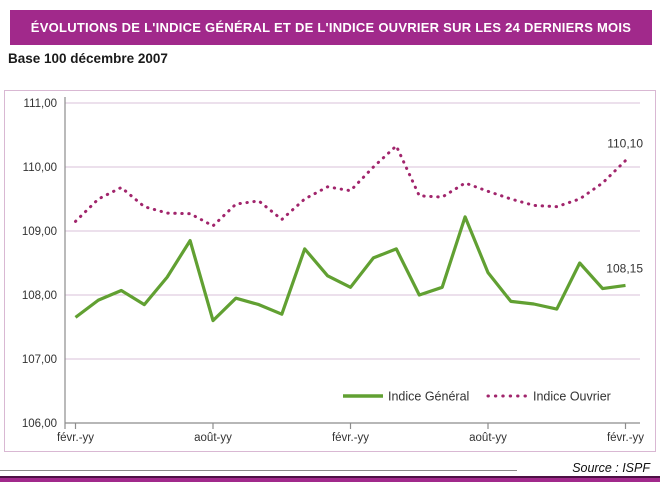  I want to click on source-label: Source : ISPF, so click(611, 468).